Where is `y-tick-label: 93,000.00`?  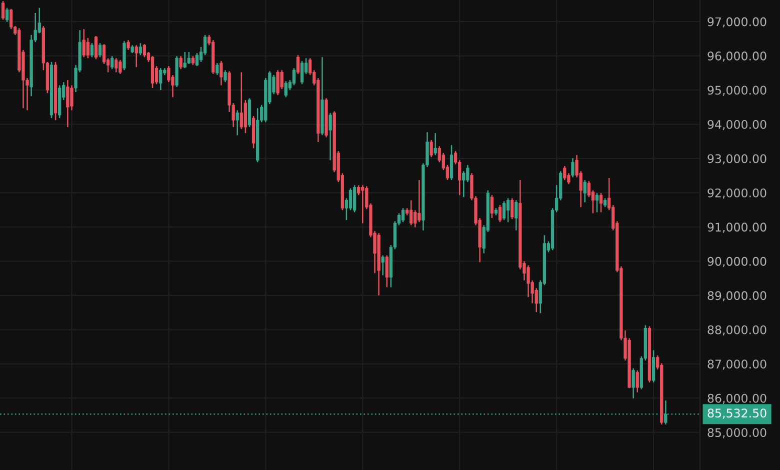 y-tick-label: 93,000.00 is located at coordinates (737, 159).